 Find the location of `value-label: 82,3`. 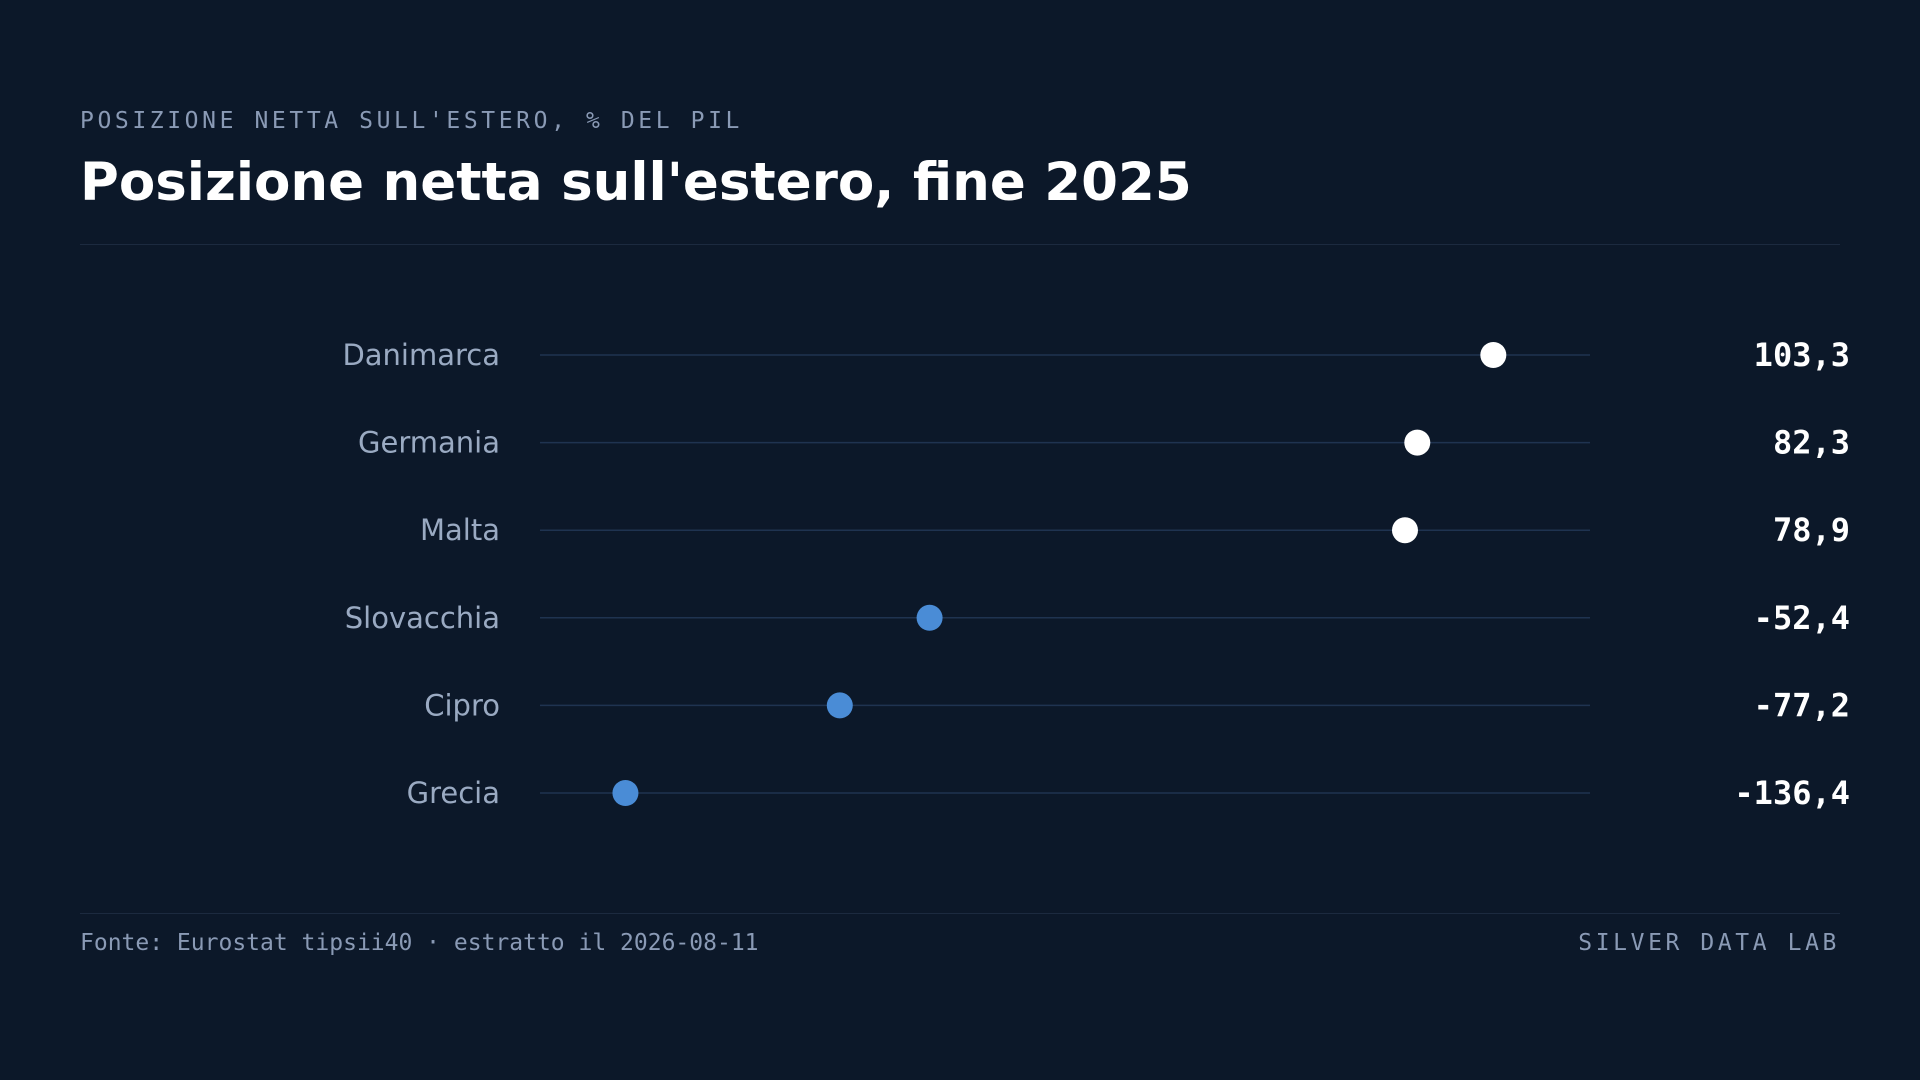

value-label: 82,3 is located at coordinates (1811, 443).